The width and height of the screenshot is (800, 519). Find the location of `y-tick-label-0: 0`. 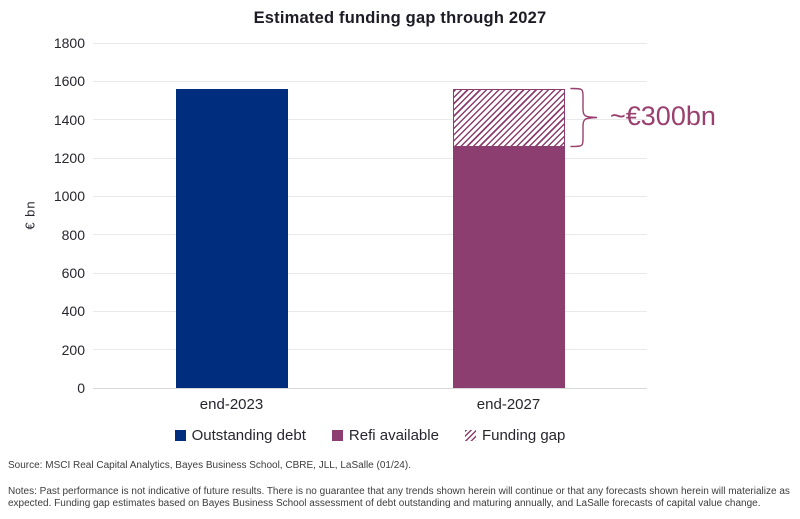

y-tick-label-0: 0 is located at coordinates (81, 388).